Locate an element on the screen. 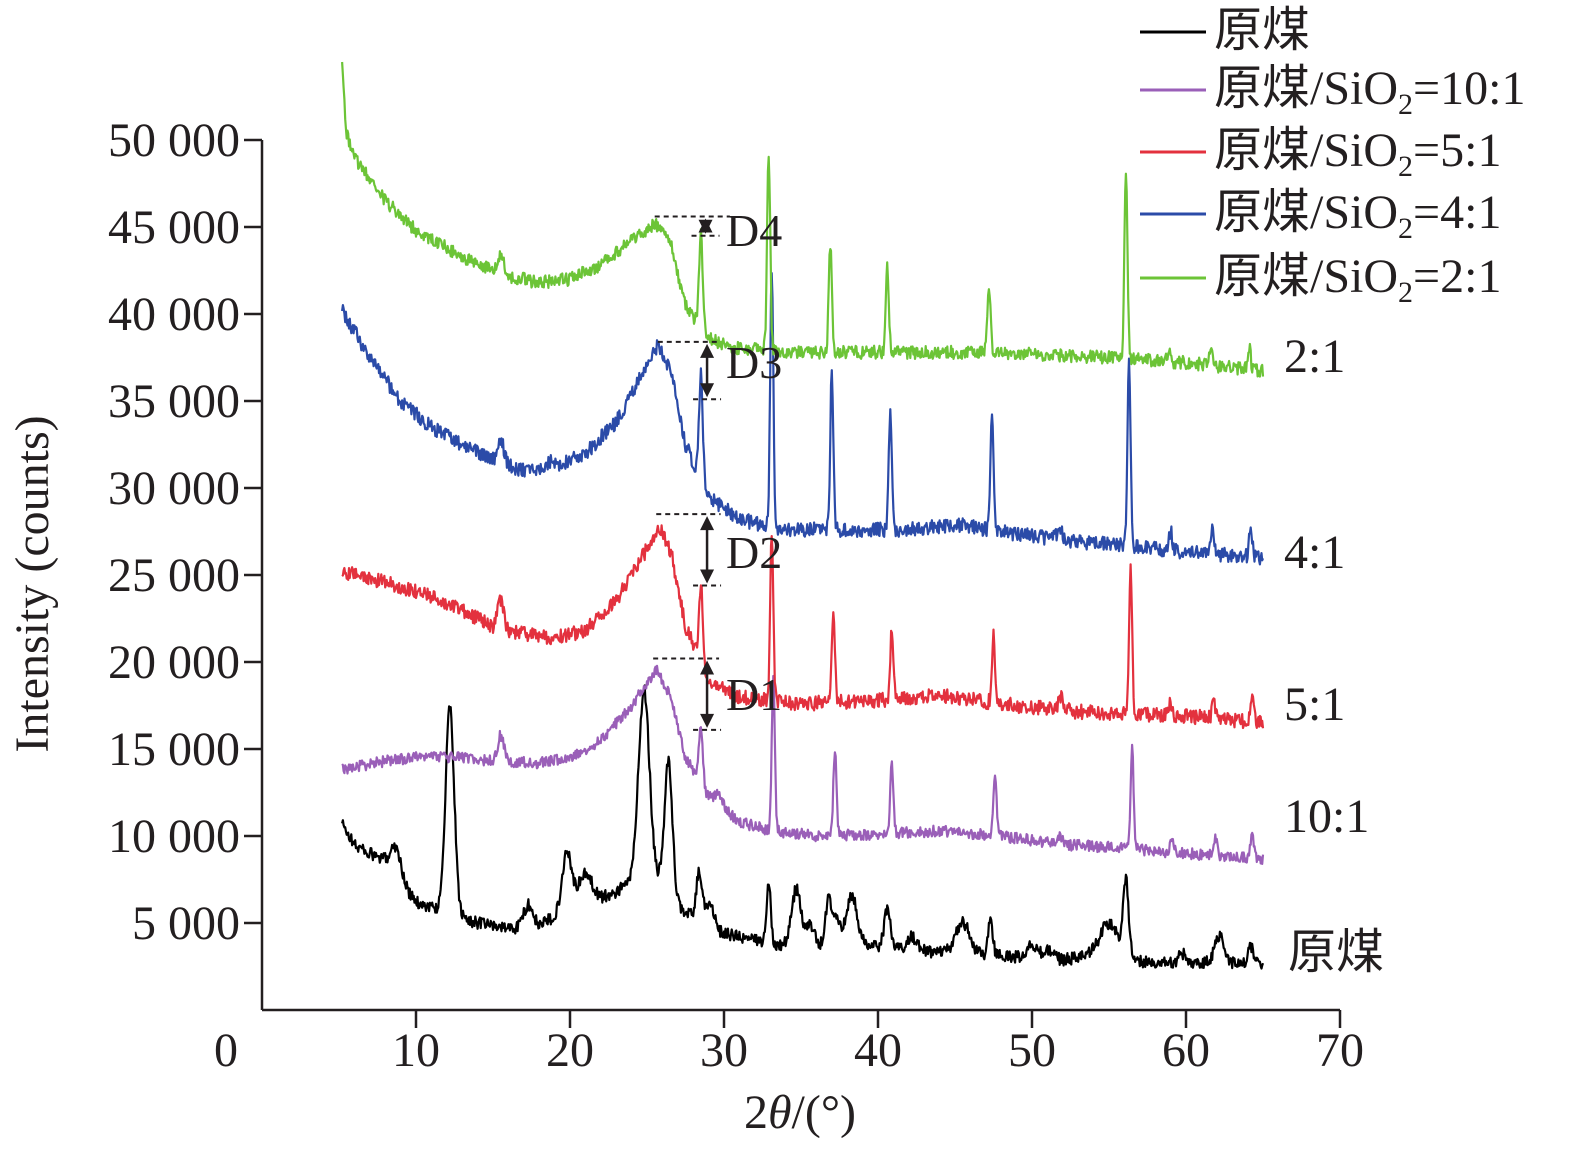 The height and width of the screenshot is (1152, 1575). legend-text-part: 原煤 is located at coordinates (1262, 30).